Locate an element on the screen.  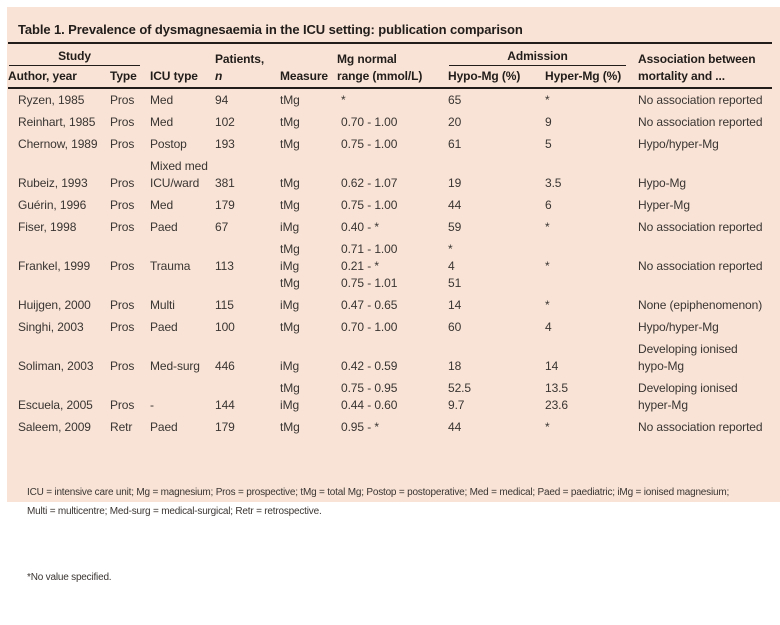
cell-icu-type: Postop is located at coordinates (168, 143).